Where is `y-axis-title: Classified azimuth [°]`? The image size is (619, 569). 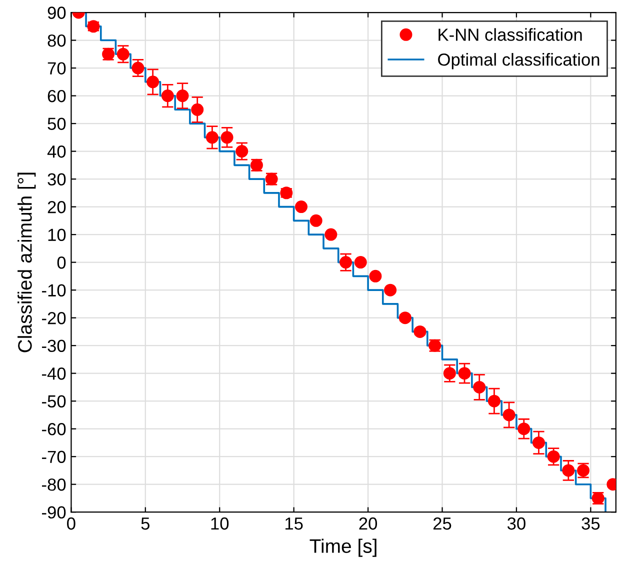
y-axis-title: Classified azimuth [°] is located at coordinates (27, 262).